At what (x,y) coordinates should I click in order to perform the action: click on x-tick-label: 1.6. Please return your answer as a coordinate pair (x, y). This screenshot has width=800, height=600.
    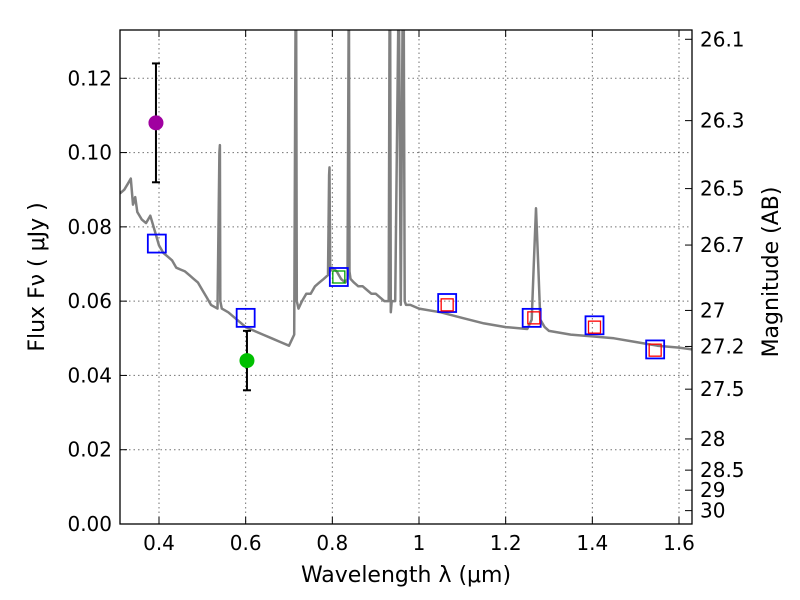
    Looking at the image, I should click on (679, 543).